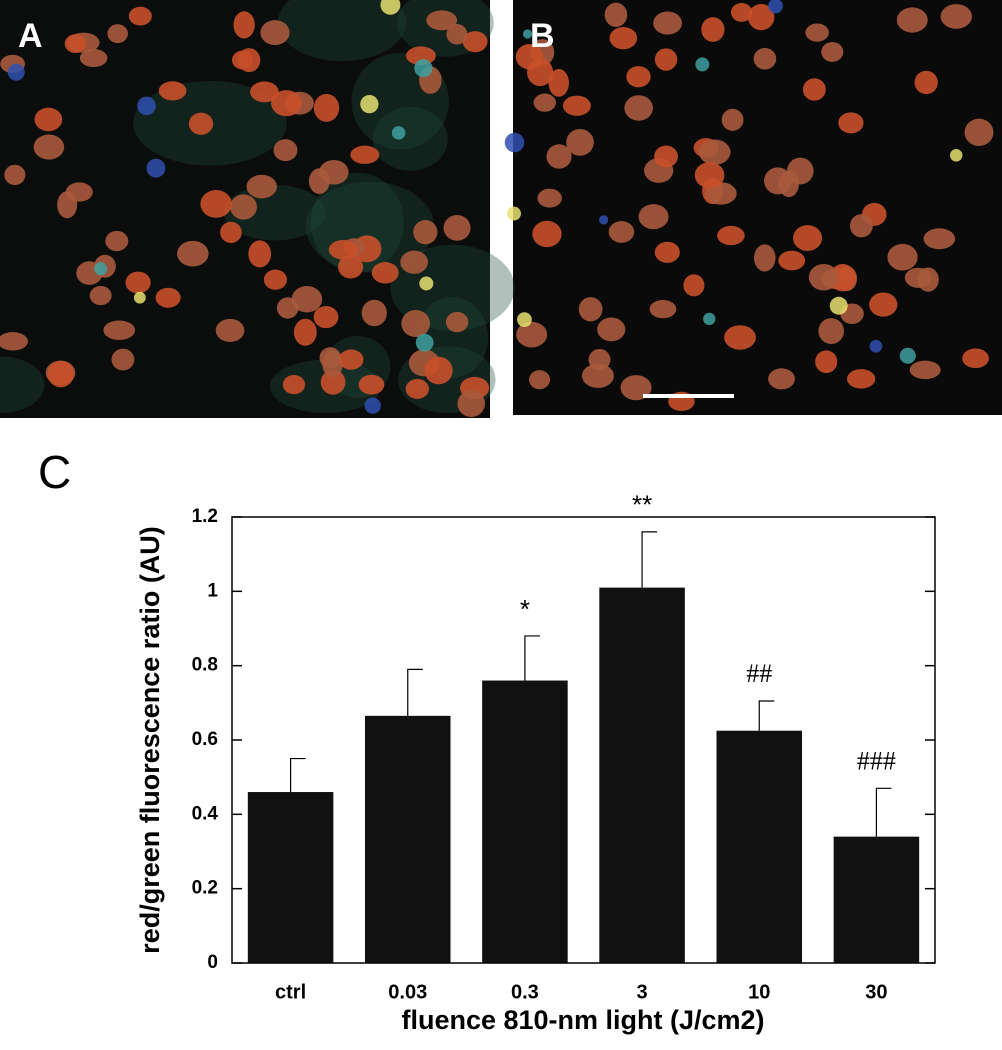 The width and height of the screenshot is (1002, 1050). I want to click on panel-label: A, so click(30, 36).